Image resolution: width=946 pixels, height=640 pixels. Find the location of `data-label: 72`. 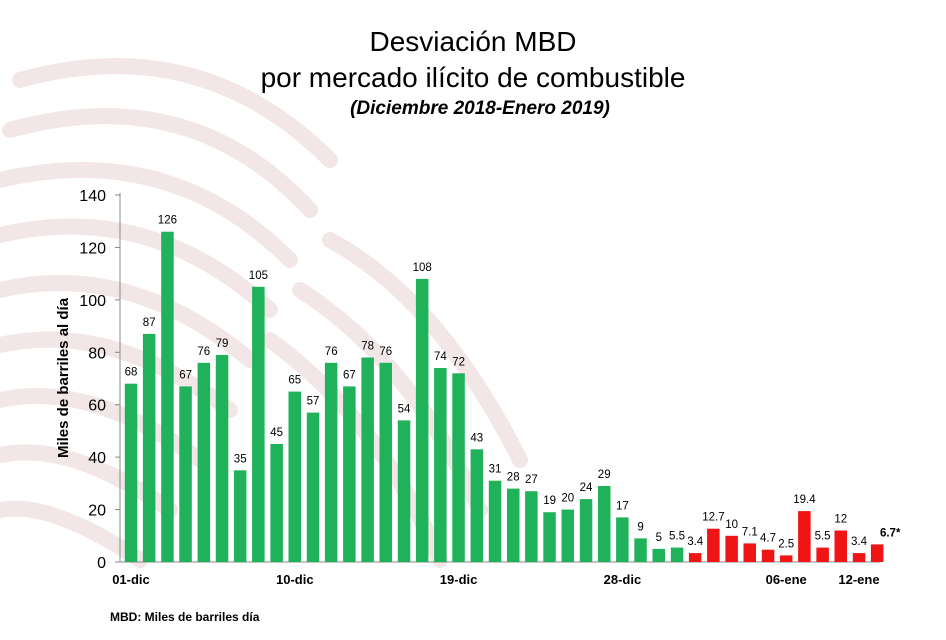

data-label: 72 is located at coordinates (458, 362).